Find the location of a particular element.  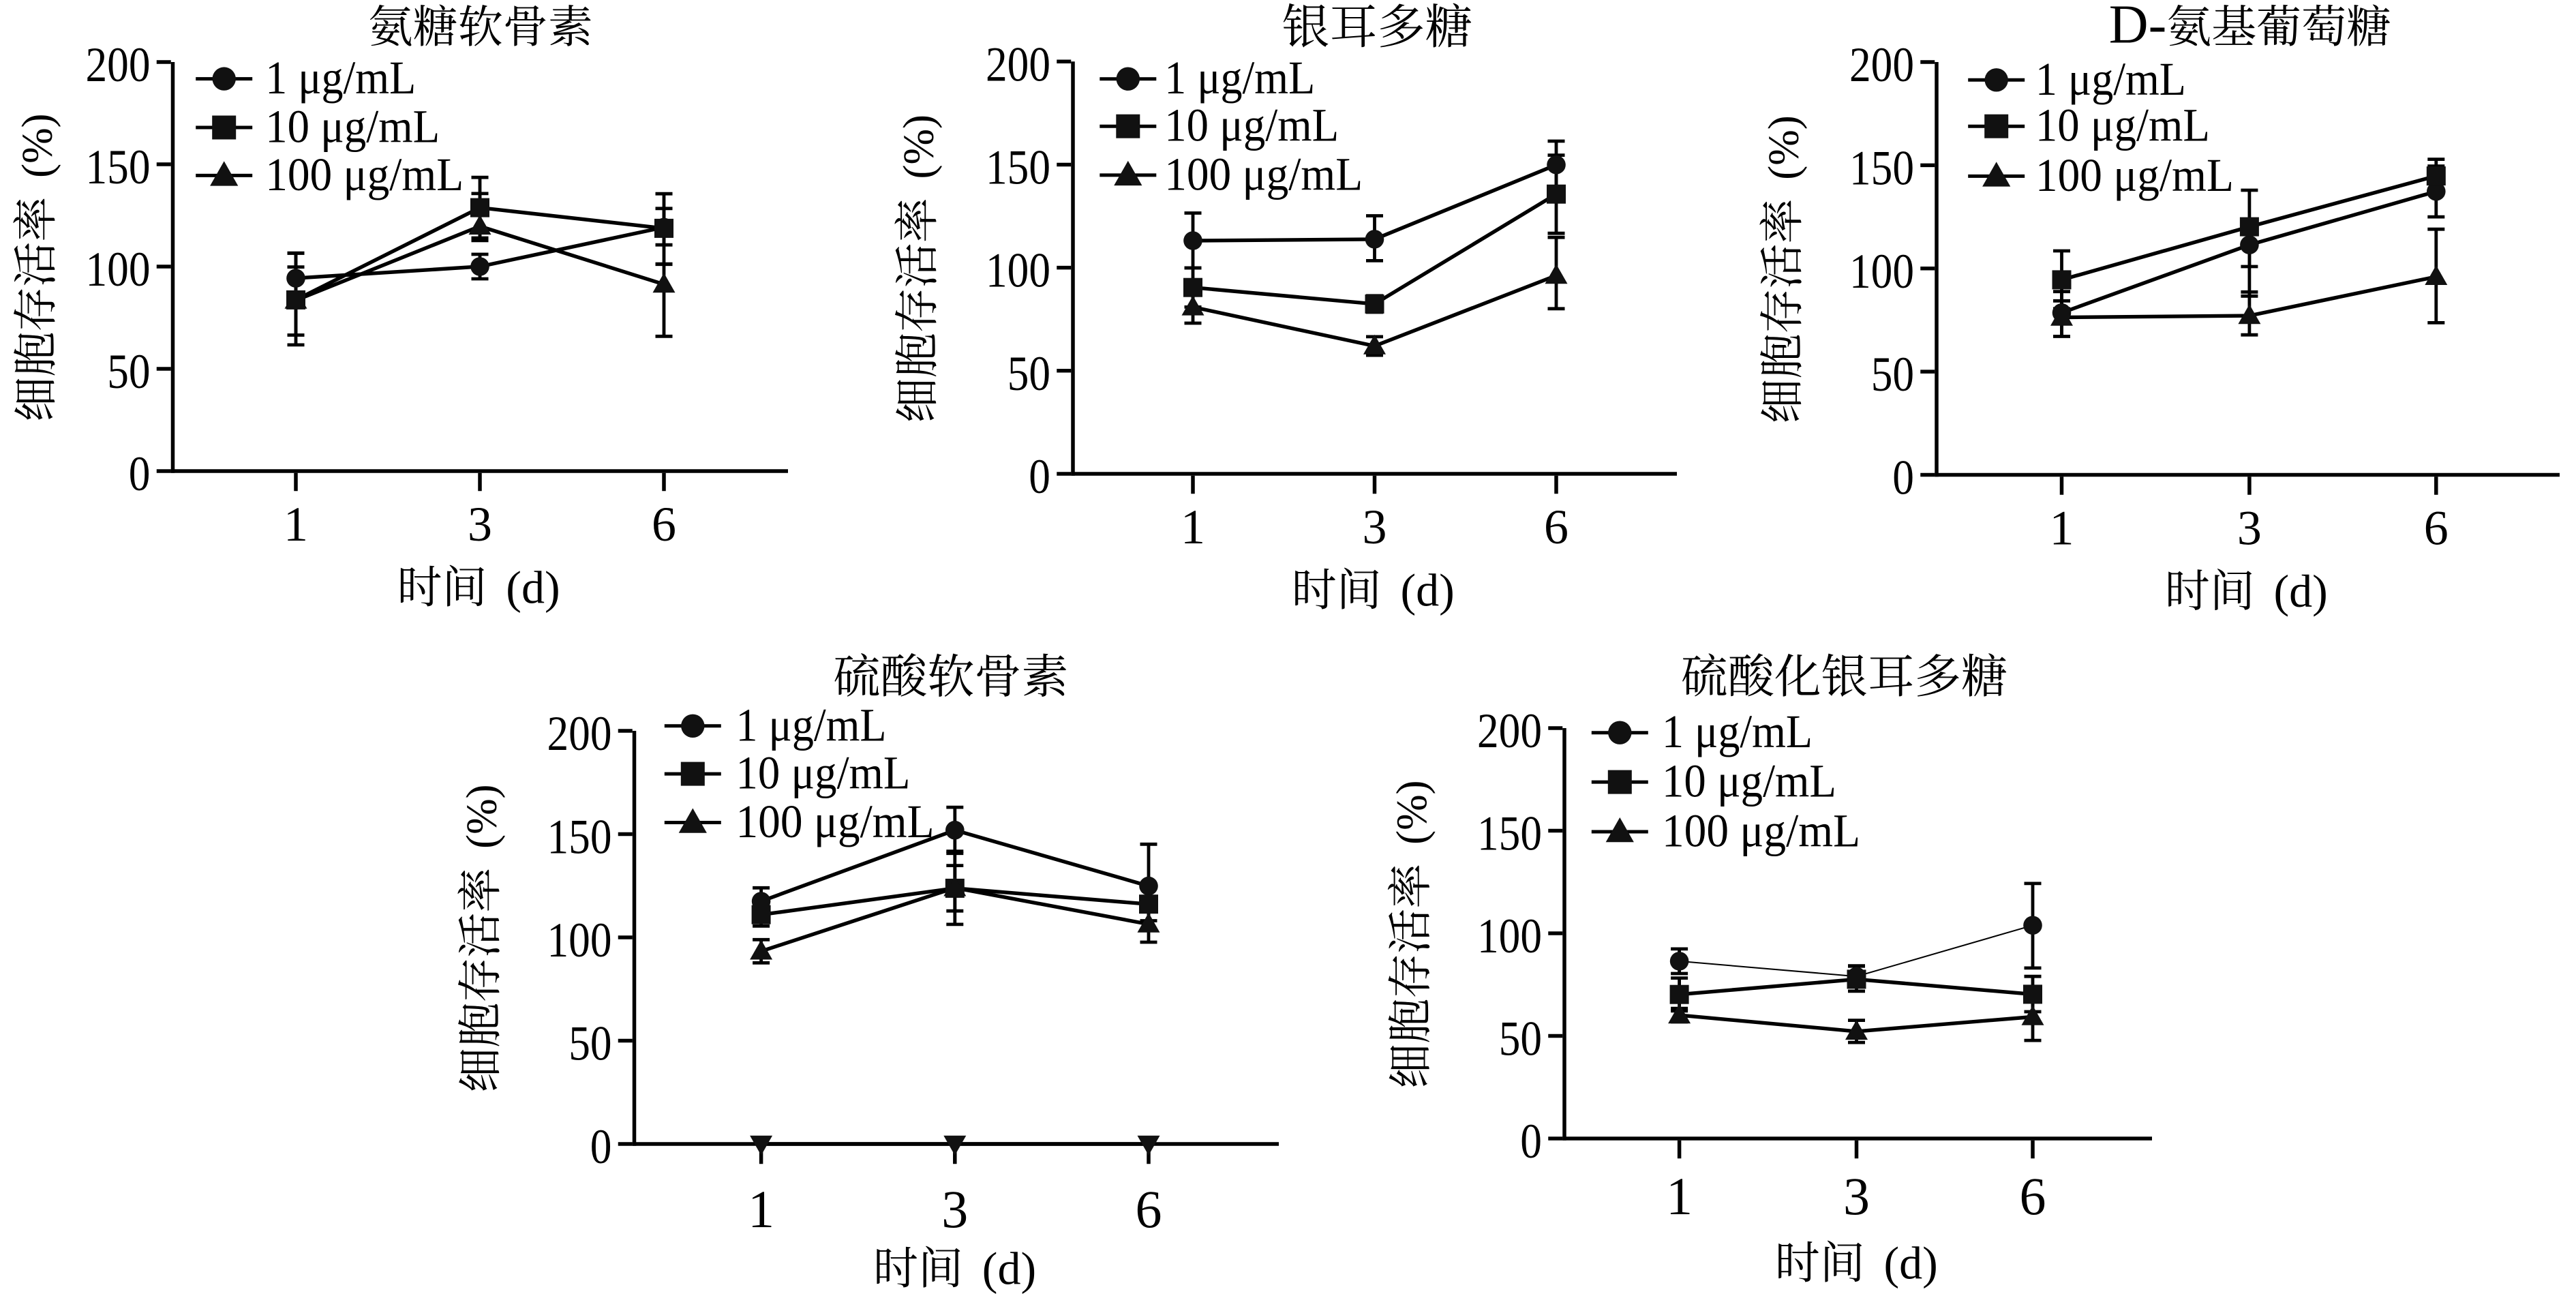

svg-text: D- is located at coordinates (2137, 28).